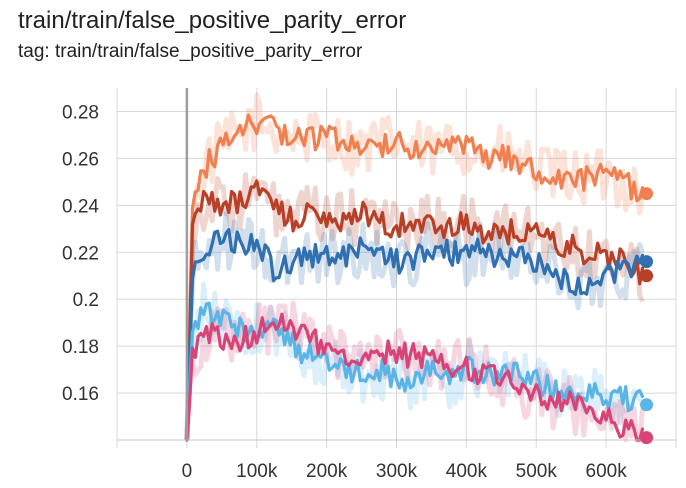 This screenshot has height=488, width=686. What do you see at coordinates (80, 206) in the screenshot?
I see `y-tick-label: 0.24` at bounding box center [80, 206].